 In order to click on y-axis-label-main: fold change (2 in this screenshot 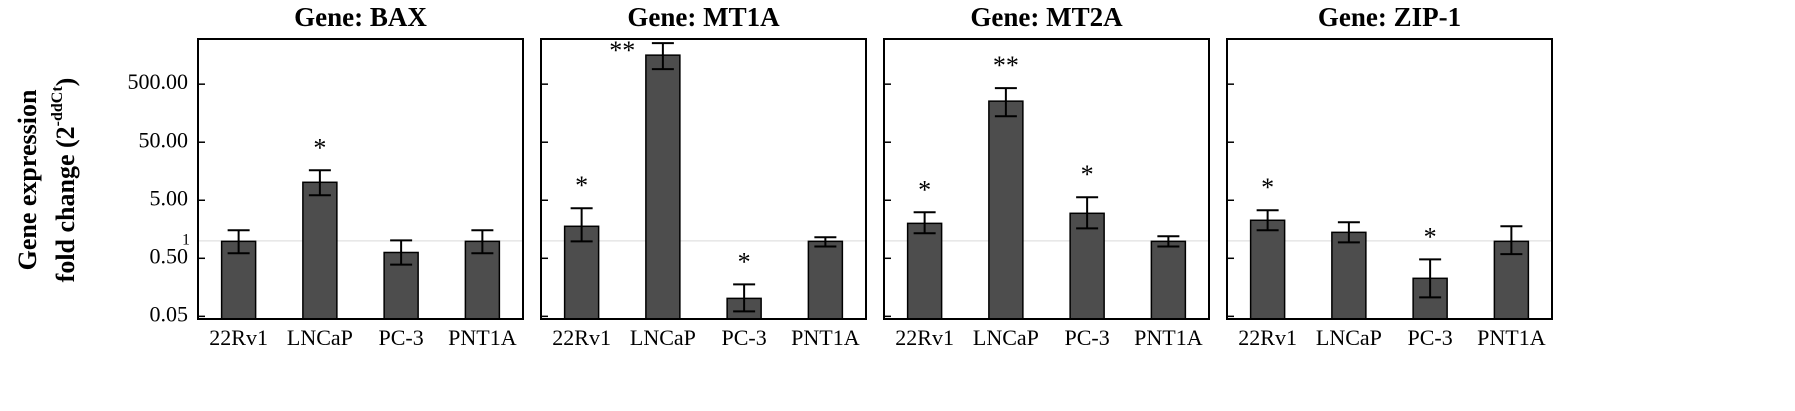, I will do `click(65, 204)`.